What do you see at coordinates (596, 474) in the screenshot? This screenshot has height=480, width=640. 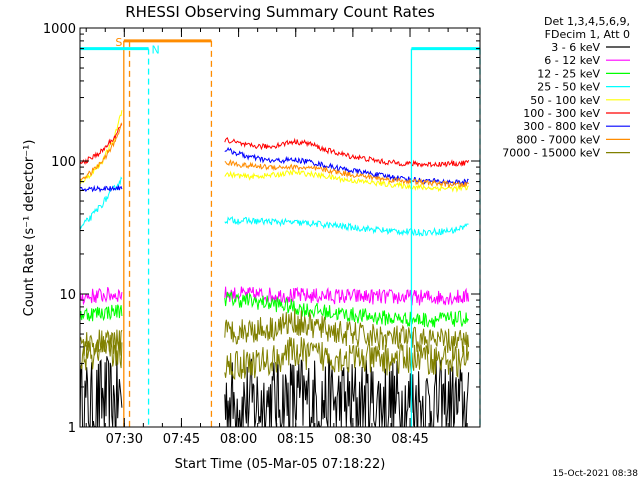 I see `footer-timestamp: 15-Oct-2021 08:38` at bounding box center [596, 474].